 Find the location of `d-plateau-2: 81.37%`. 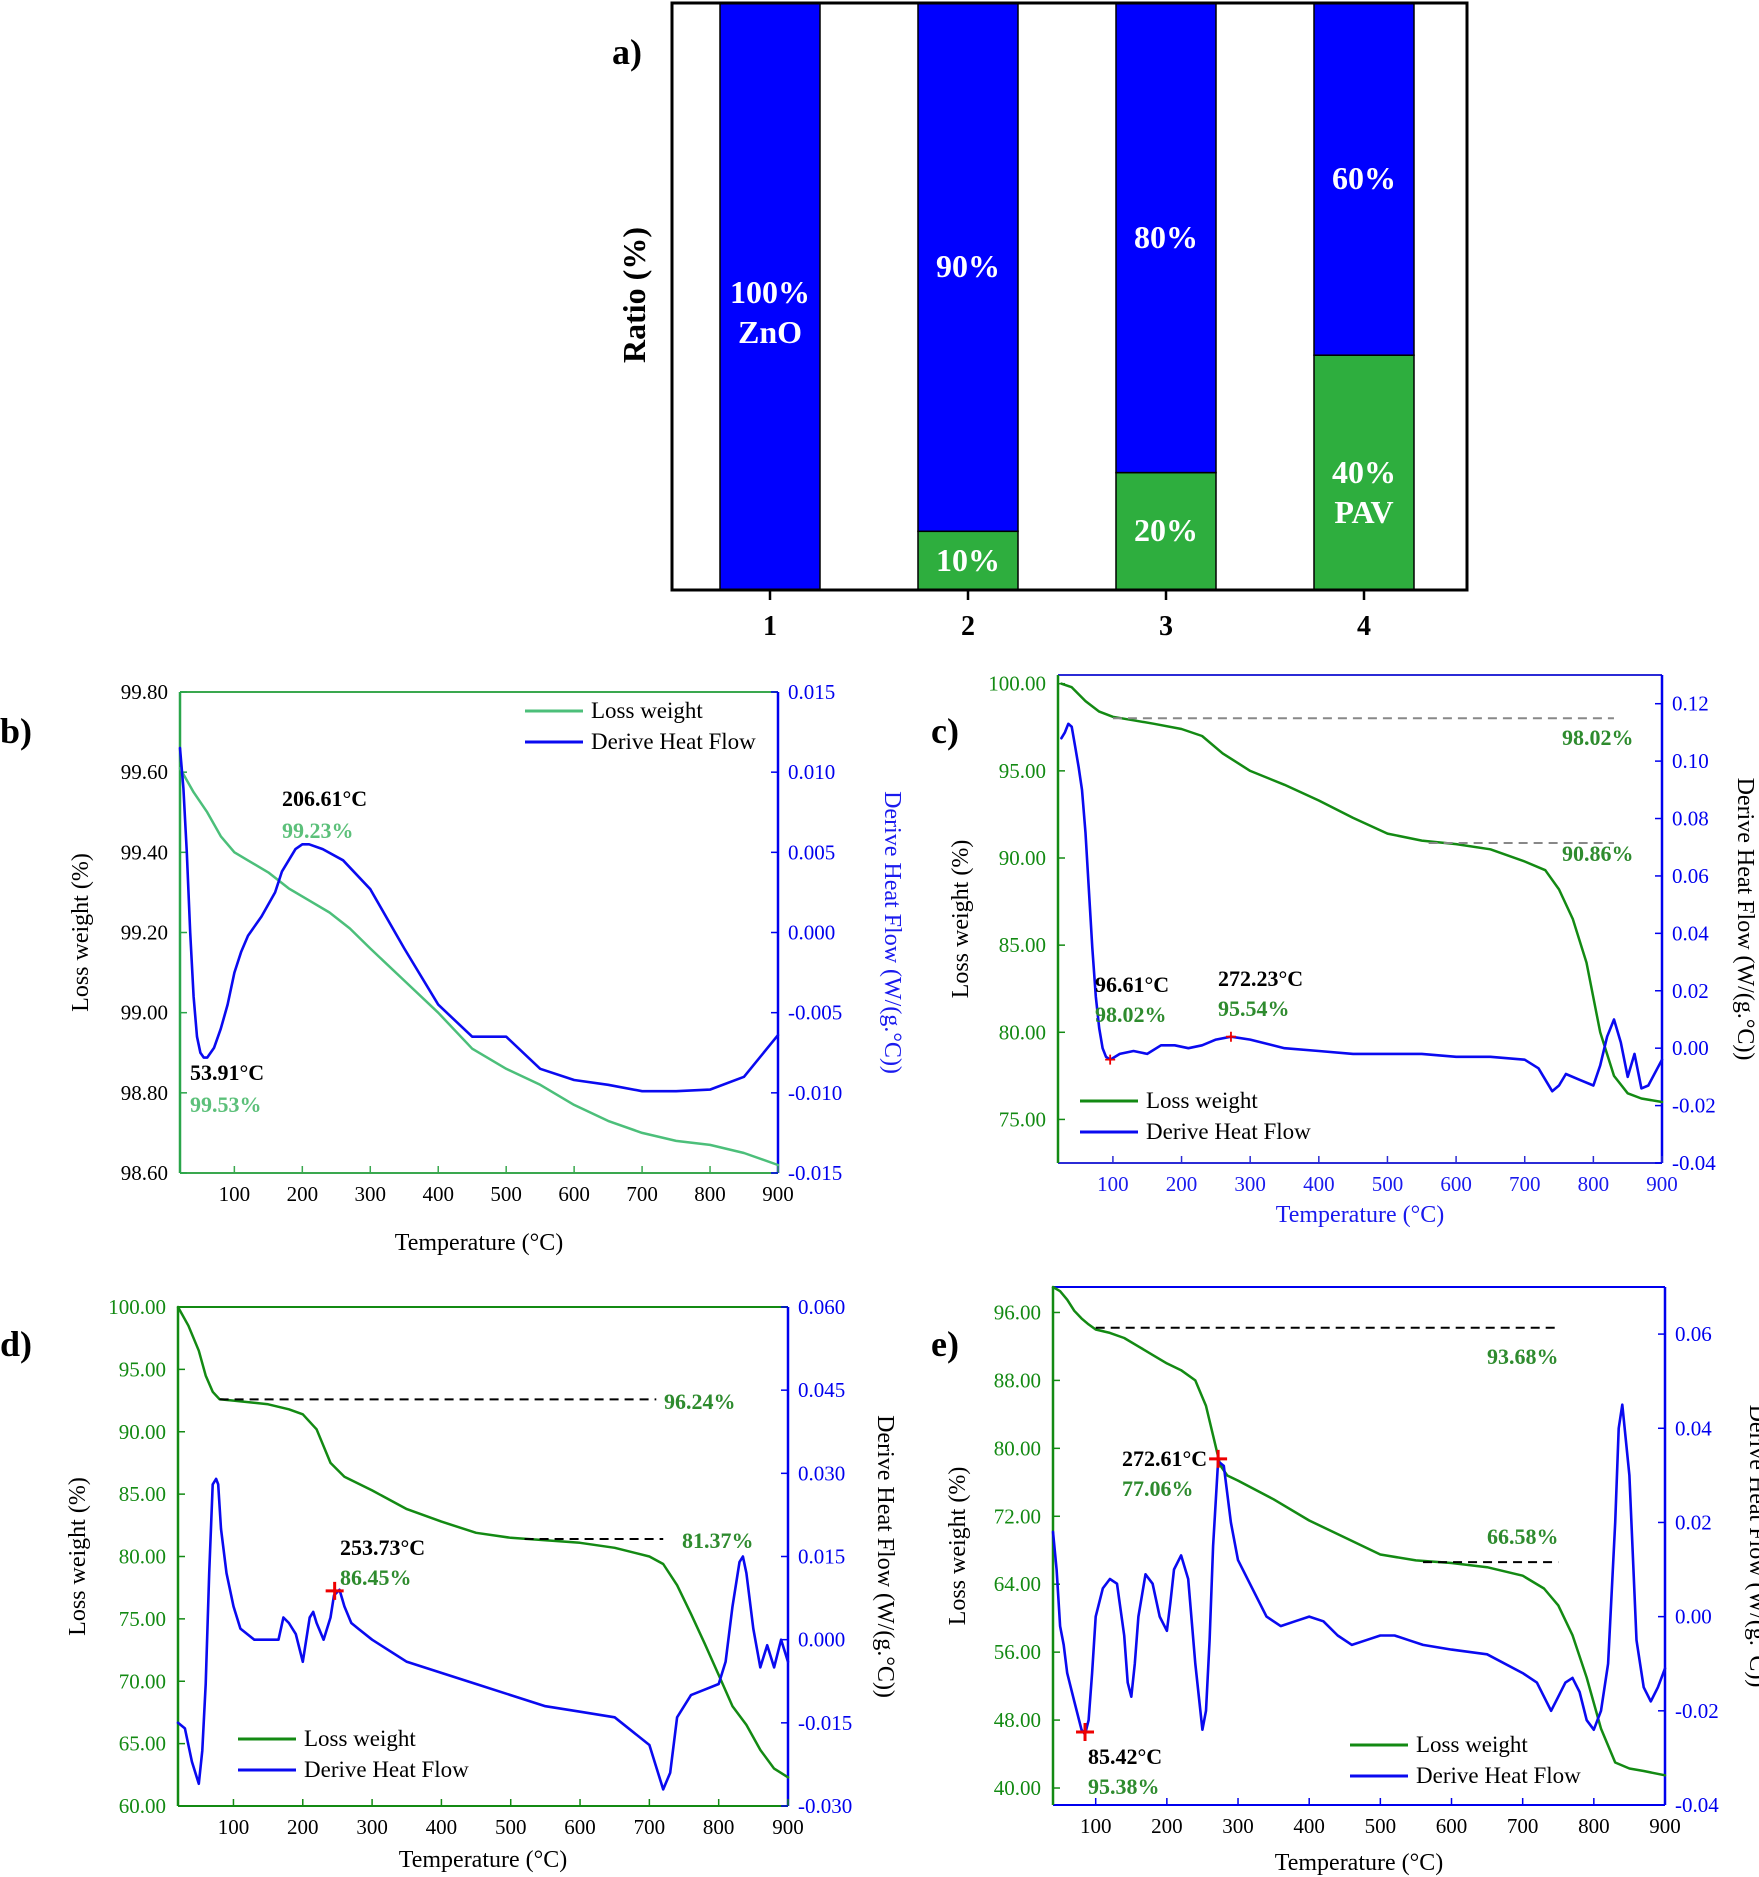

d-plateau-2: 81.37% is located at coordinates (718, 1540).